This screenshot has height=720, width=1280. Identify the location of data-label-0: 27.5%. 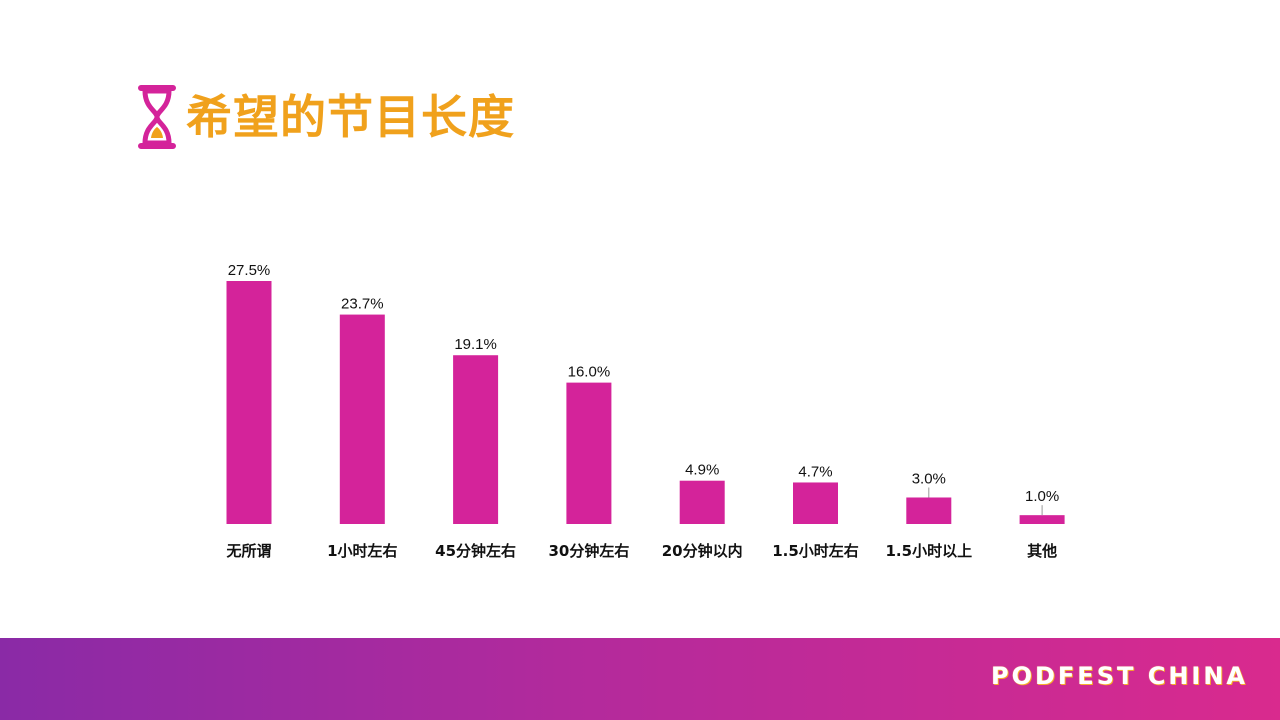
(249, 270).